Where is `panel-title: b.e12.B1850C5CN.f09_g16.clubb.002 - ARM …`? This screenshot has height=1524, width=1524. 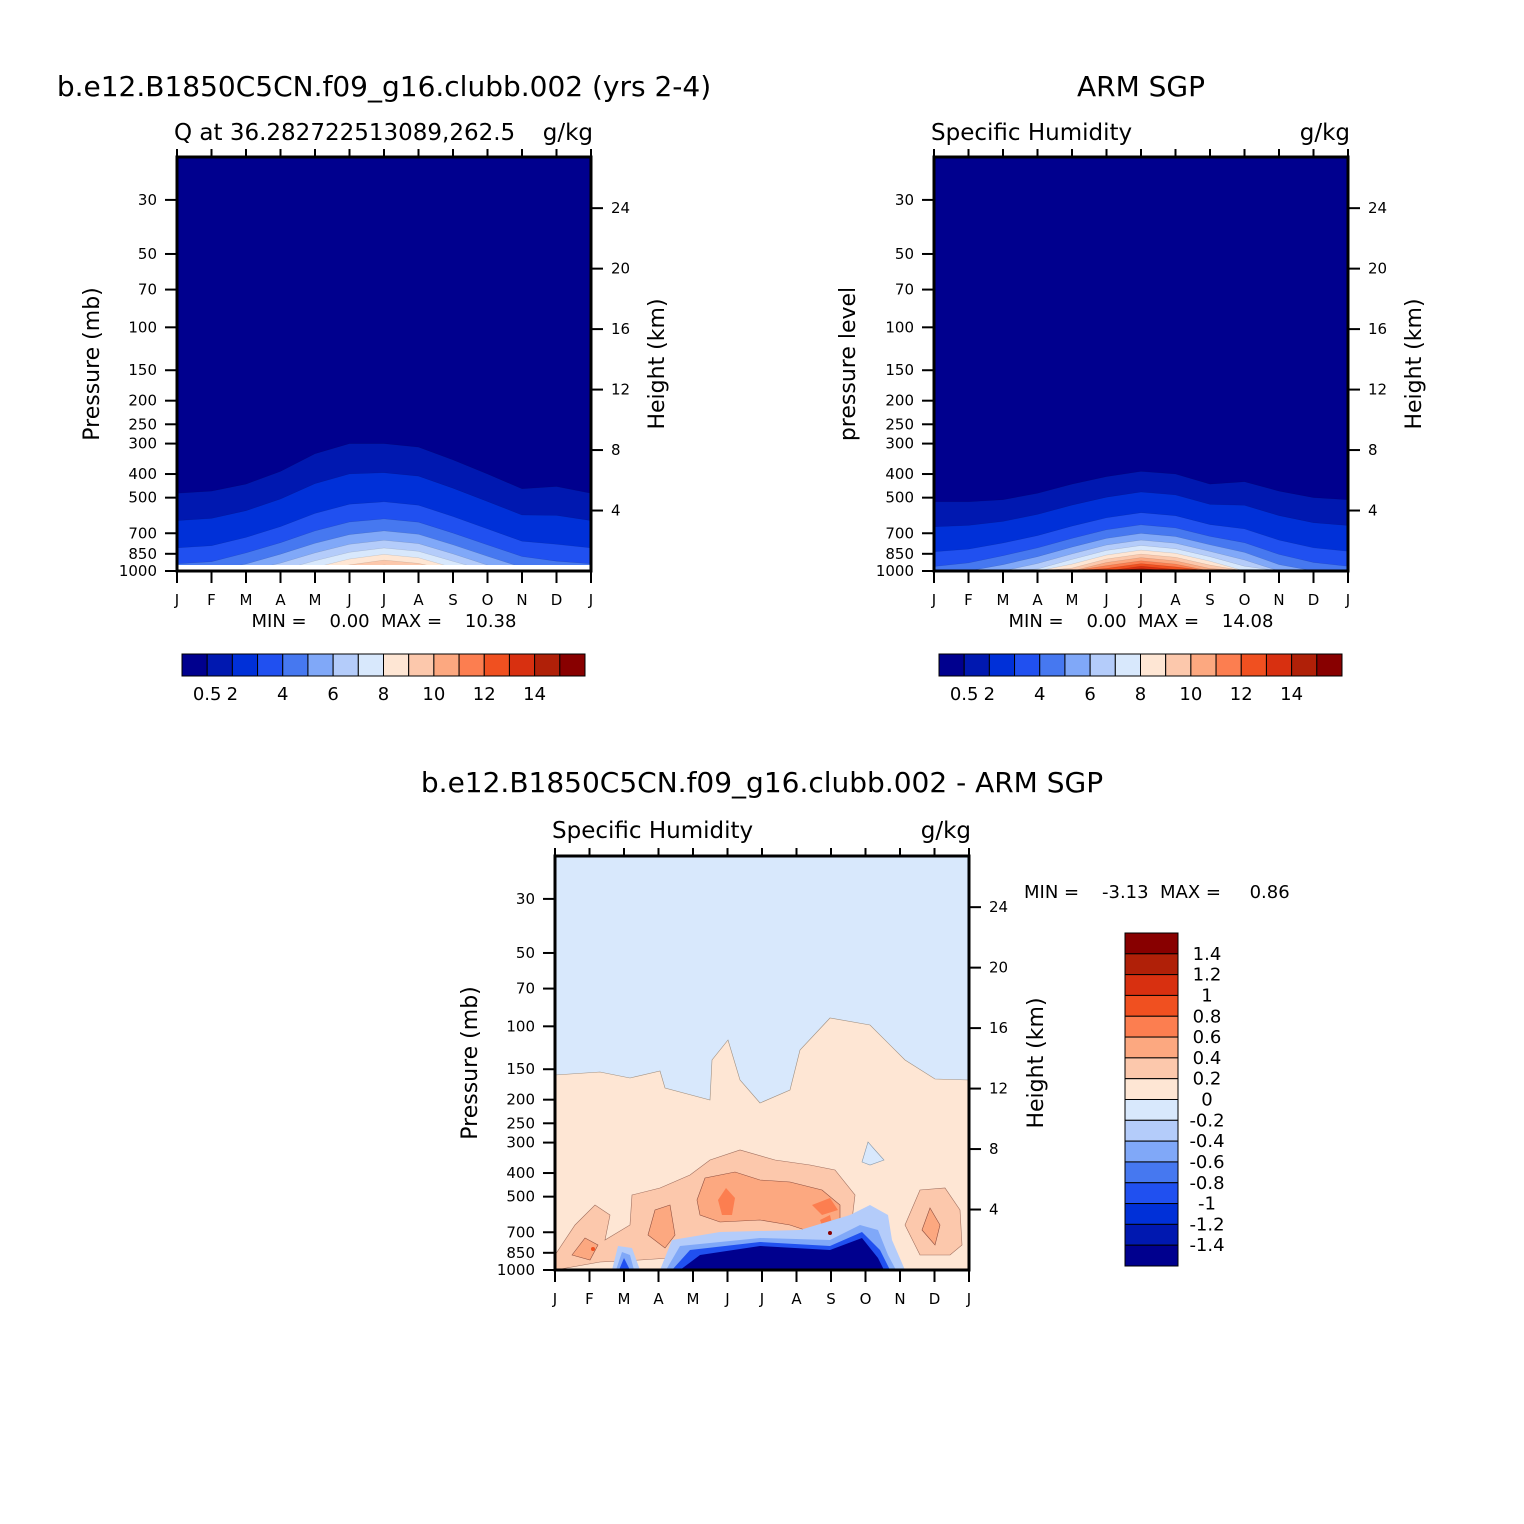
panel-title: b.e12.B1850C5CN.f09_g16.clubb.002 - ARM … is located at coordinates (762, 782).